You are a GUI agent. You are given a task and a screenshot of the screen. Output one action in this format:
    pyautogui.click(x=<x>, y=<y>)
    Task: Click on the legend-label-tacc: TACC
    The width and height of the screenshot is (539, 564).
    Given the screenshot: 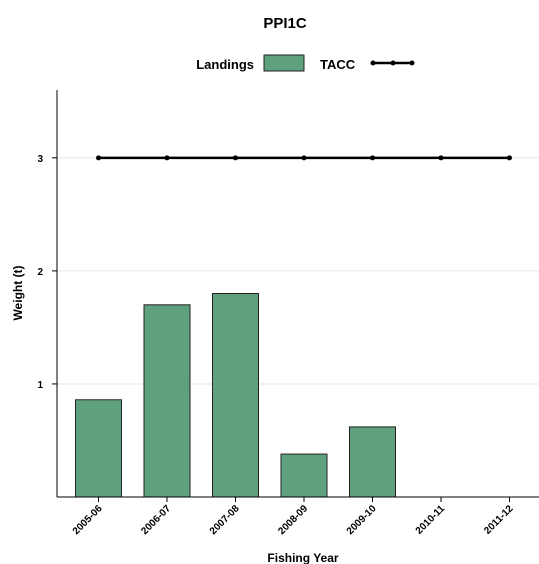 What is the action you would take?
    pyautogui.click(x=338, y=64)
    